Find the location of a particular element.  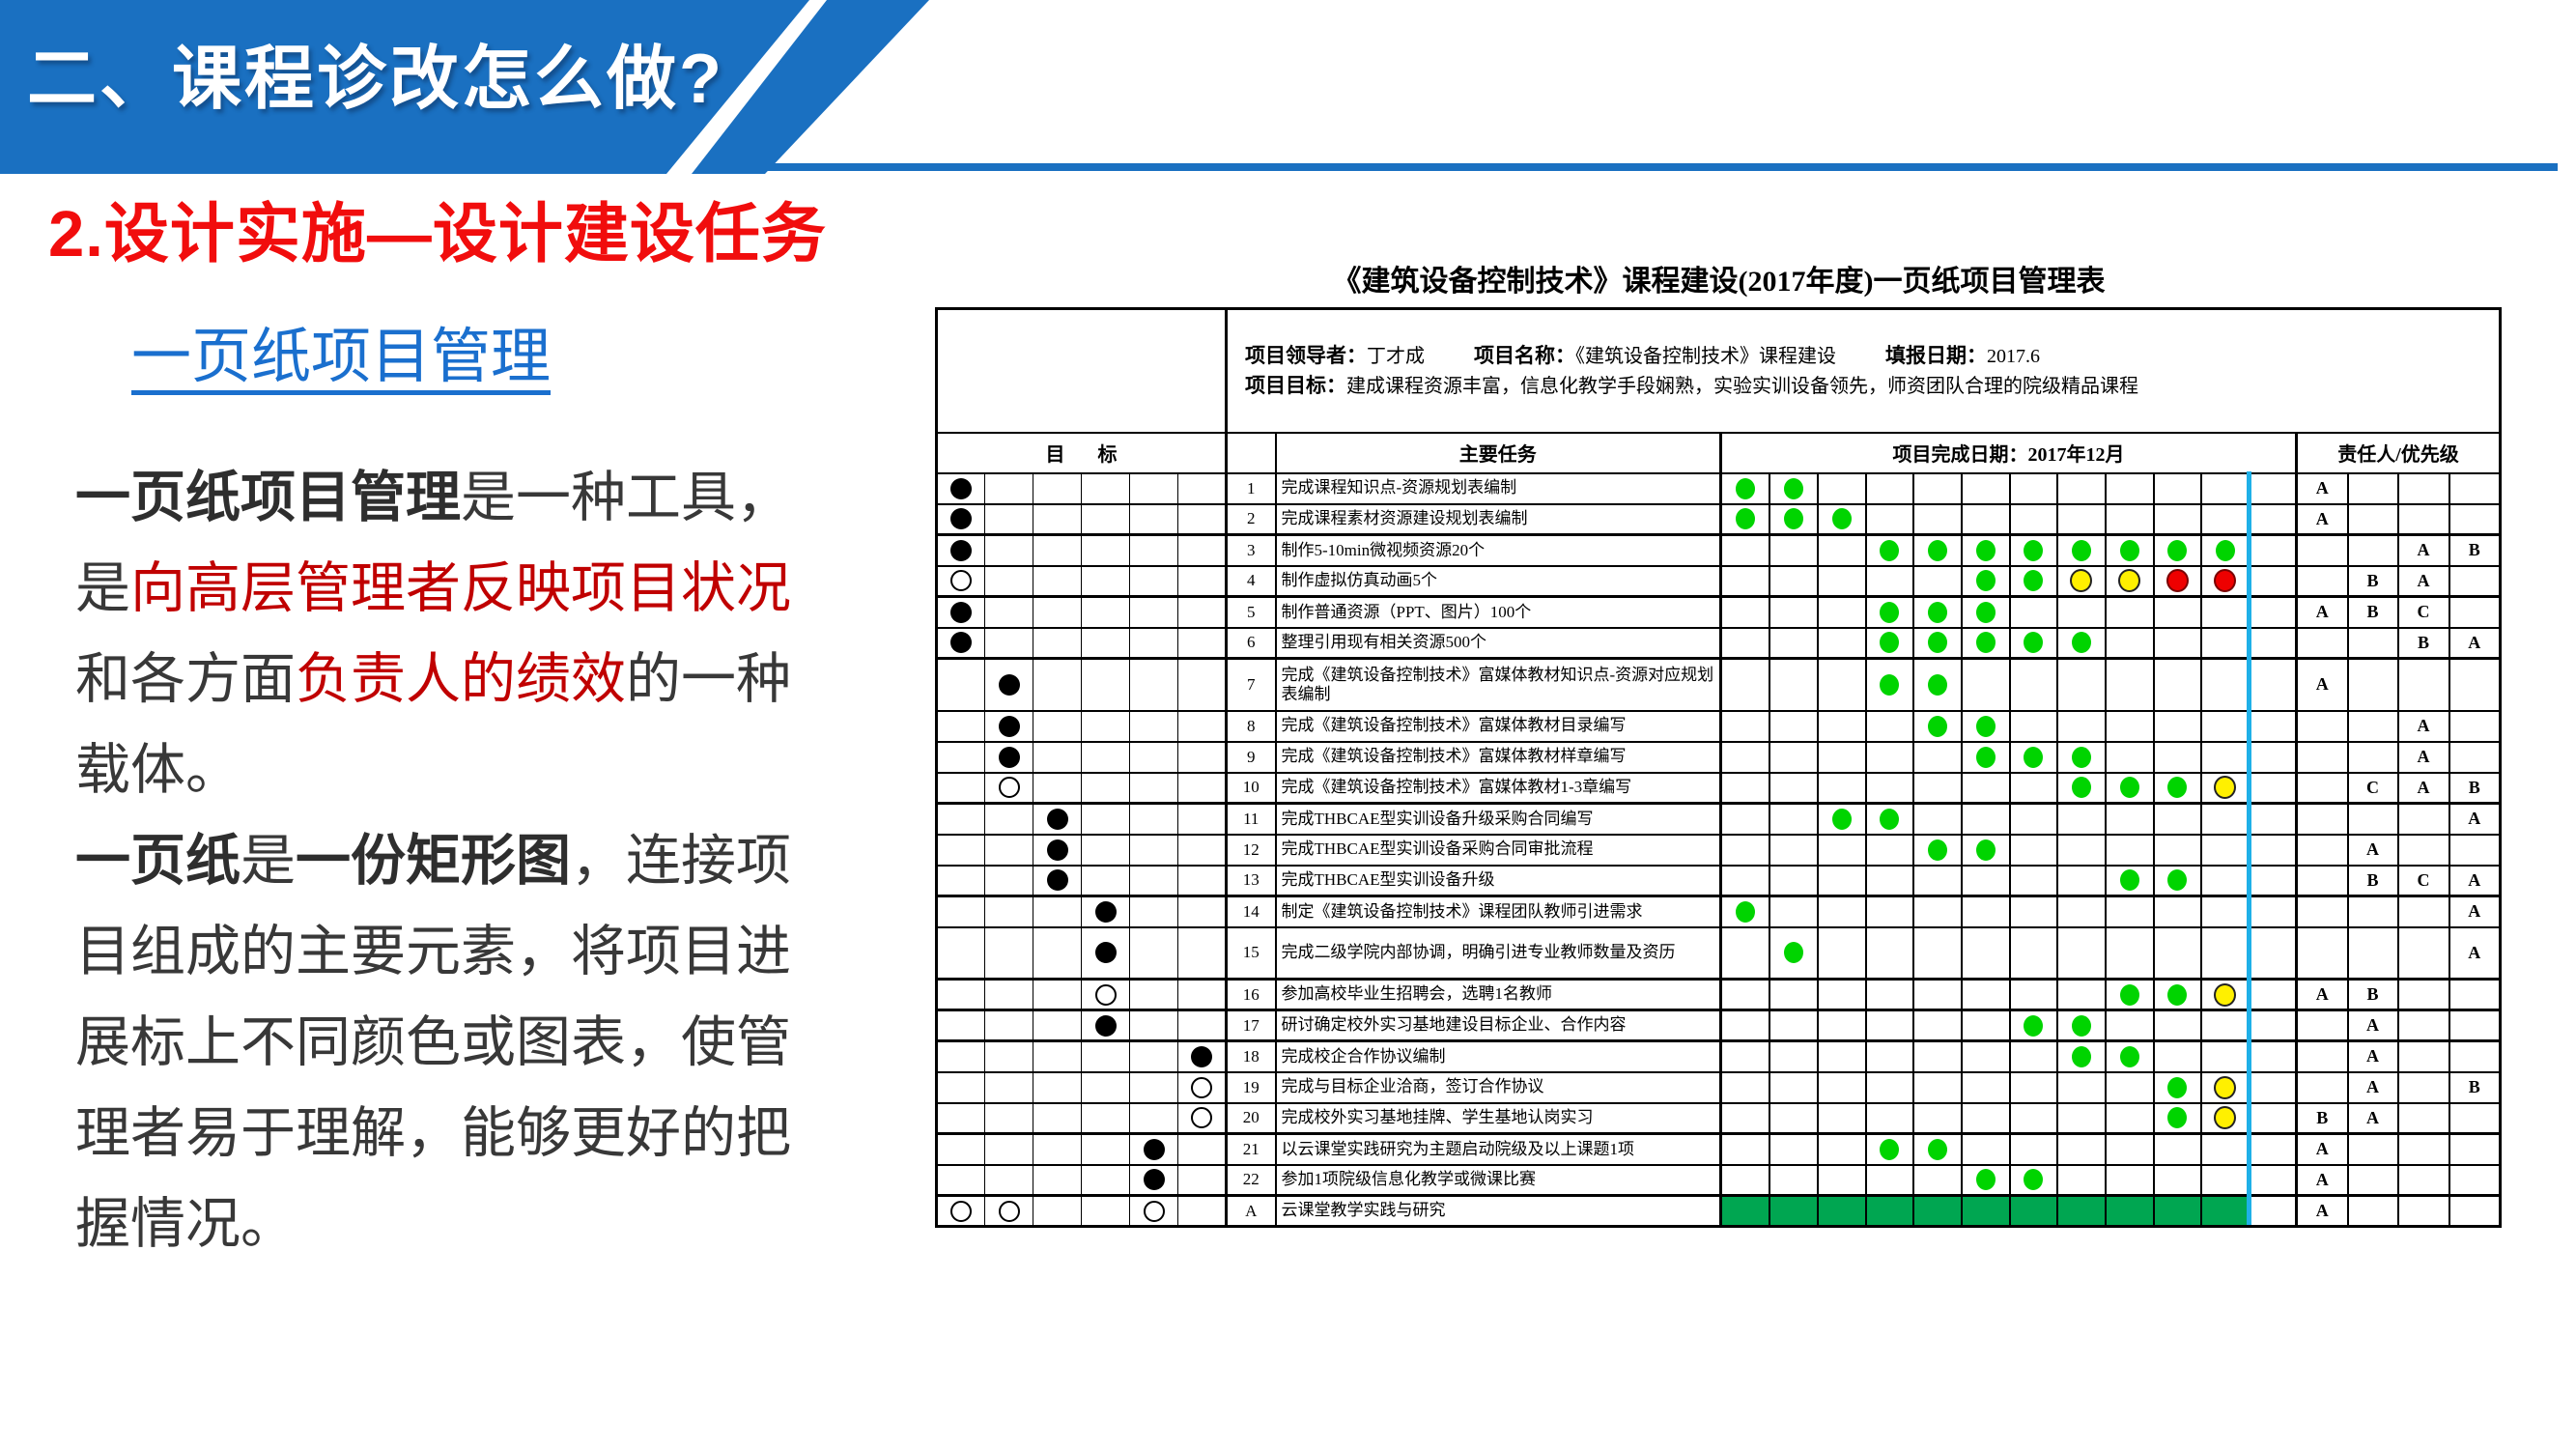

task-row: 9 完成《建筑设备控制技术》富媒体教材样章编写 A is located at coordinates (1718, 757).